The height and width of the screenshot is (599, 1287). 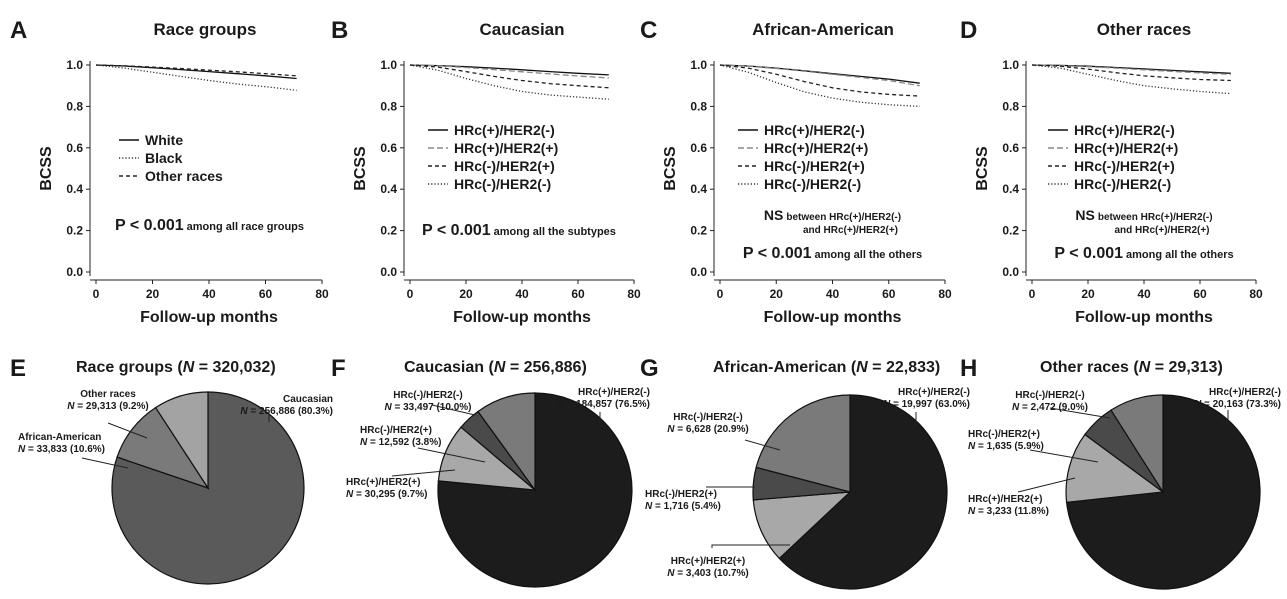 What do you see at coordinates (648, 30) in the screenshot?
I see `panel-letter: C` at bounding box center [648, 30].